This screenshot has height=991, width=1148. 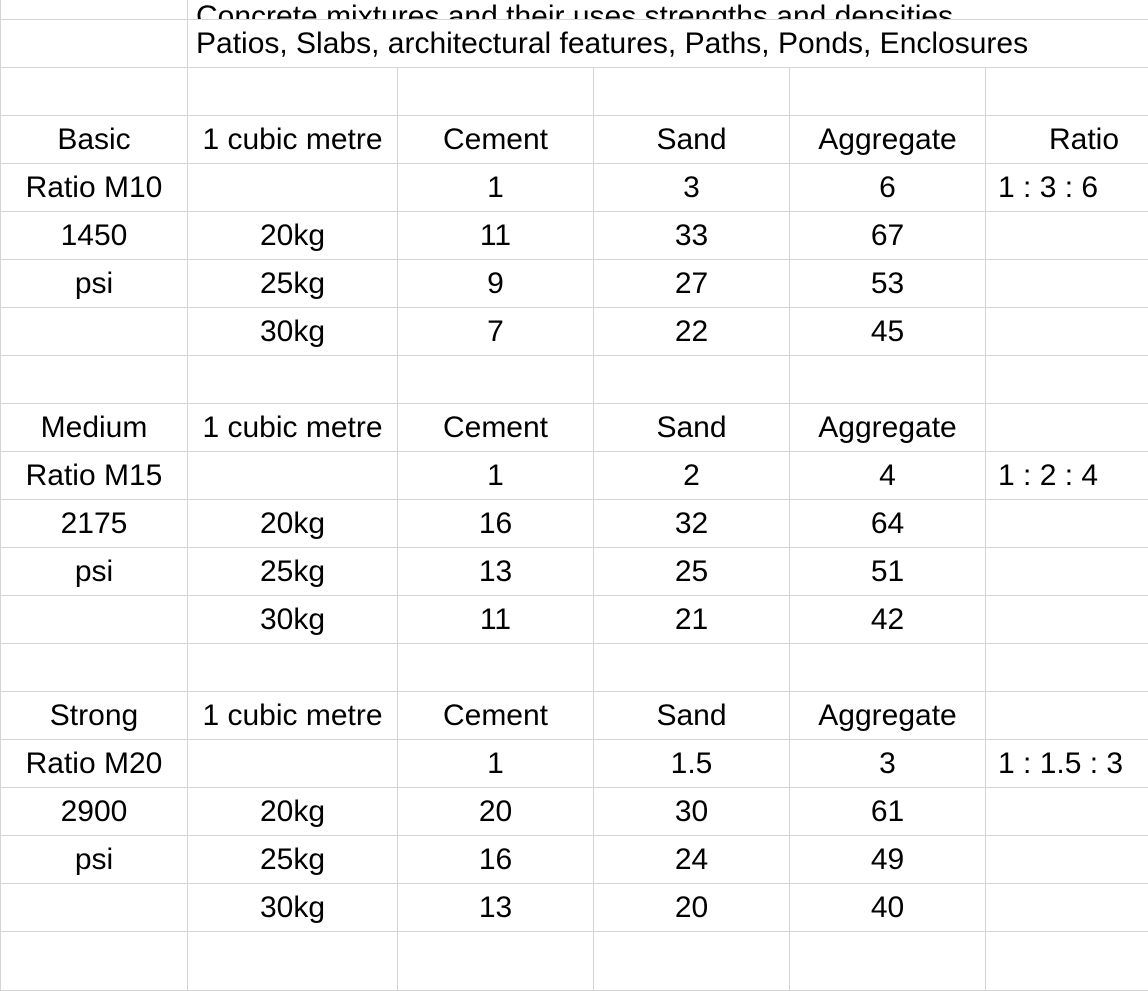 I want to click on aggregate-cell: 64, so click(x=888, y=524).